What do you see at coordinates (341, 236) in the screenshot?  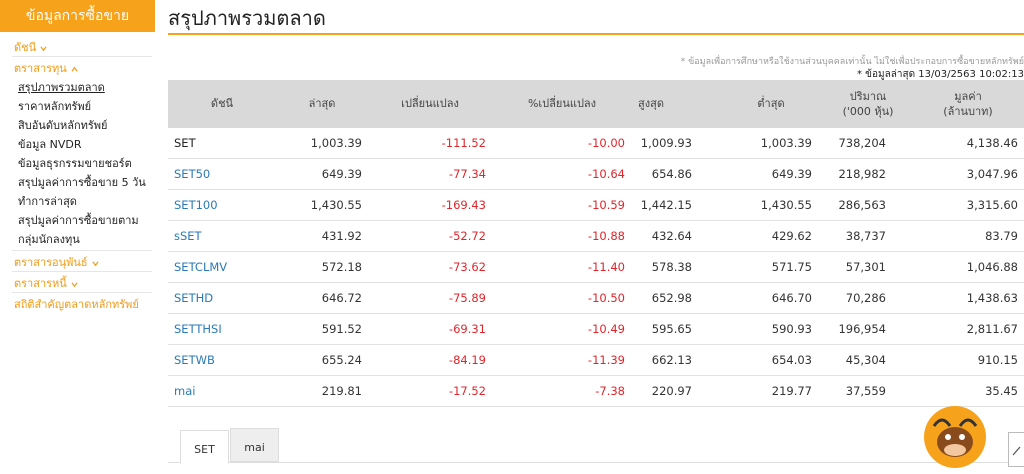 I see `cell: 431.92` at bounding box center [341, 236].